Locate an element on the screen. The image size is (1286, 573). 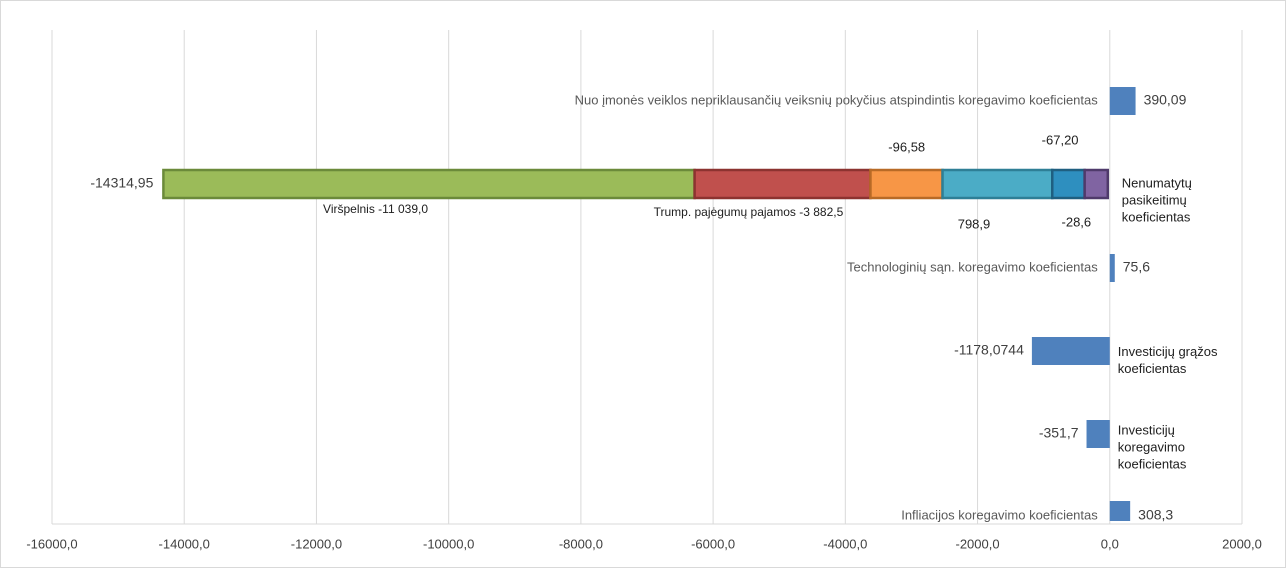
data-label: -351,7 is located at coordinates (1059, 433).